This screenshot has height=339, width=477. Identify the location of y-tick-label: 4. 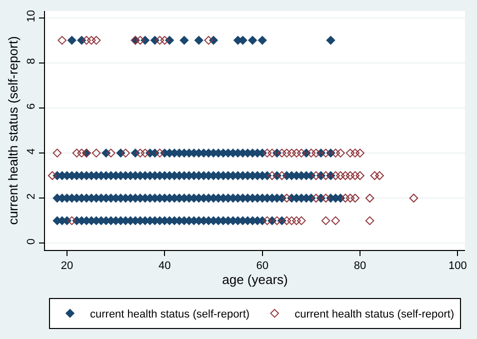
(32, 151).